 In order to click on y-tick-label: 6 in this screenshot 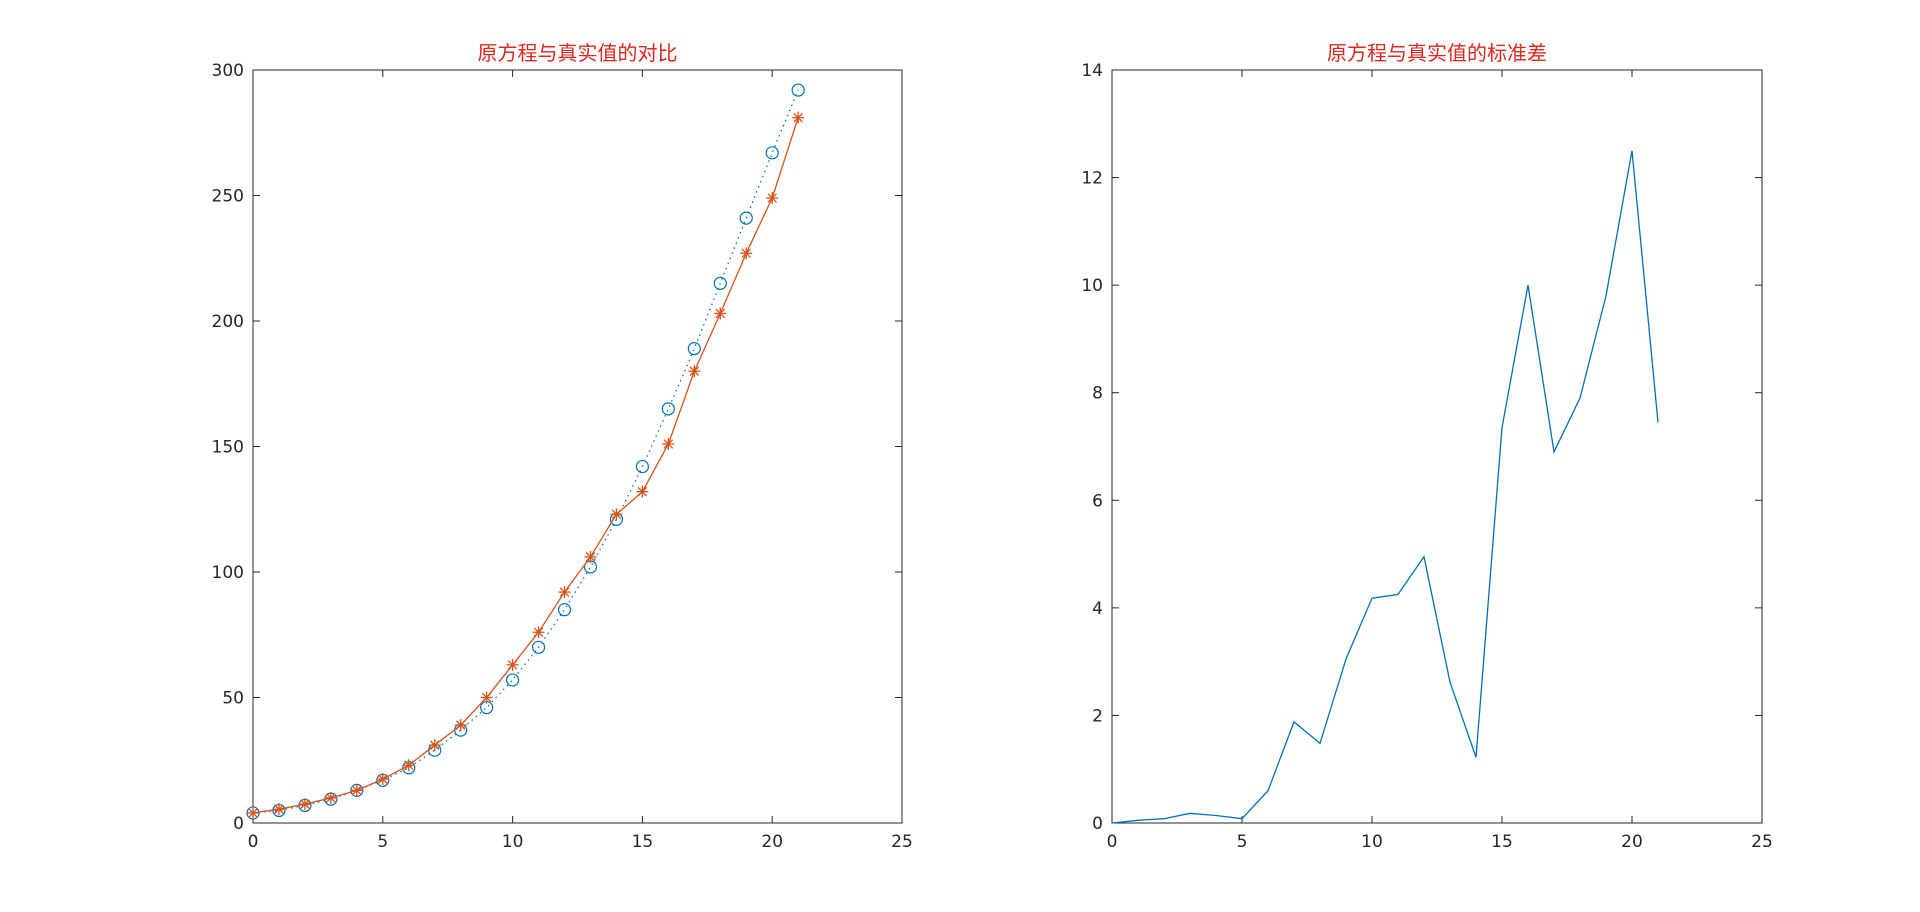, I will do `click(1097, 501)`.